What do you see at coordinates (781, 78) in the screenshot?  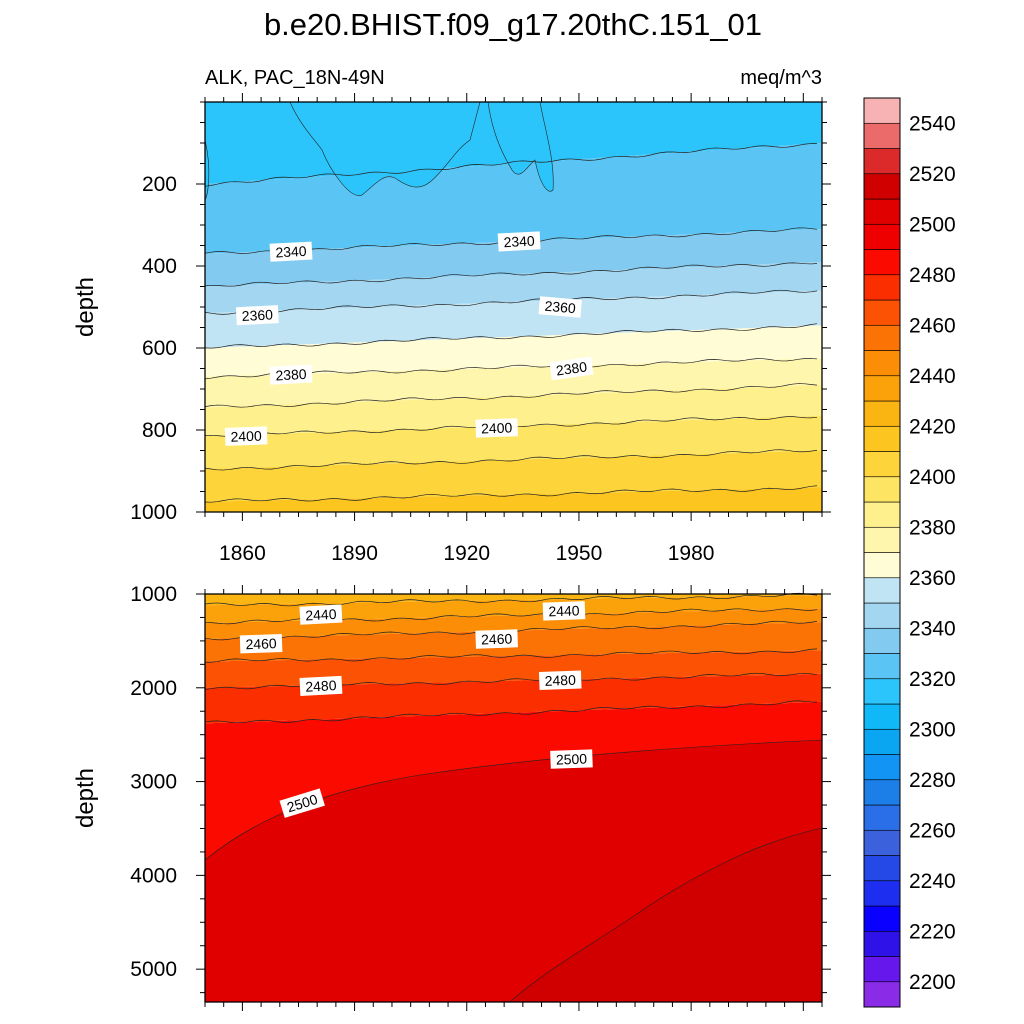 I see `subtitle-right: meq/m^3` at bounding box center [781, 78].